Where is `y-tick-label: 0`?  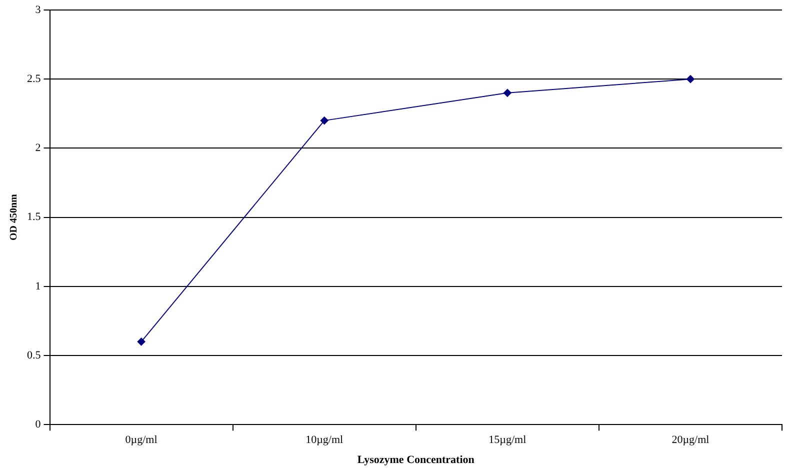 y-tick-label: 0 is located at coordinates (38, 424).